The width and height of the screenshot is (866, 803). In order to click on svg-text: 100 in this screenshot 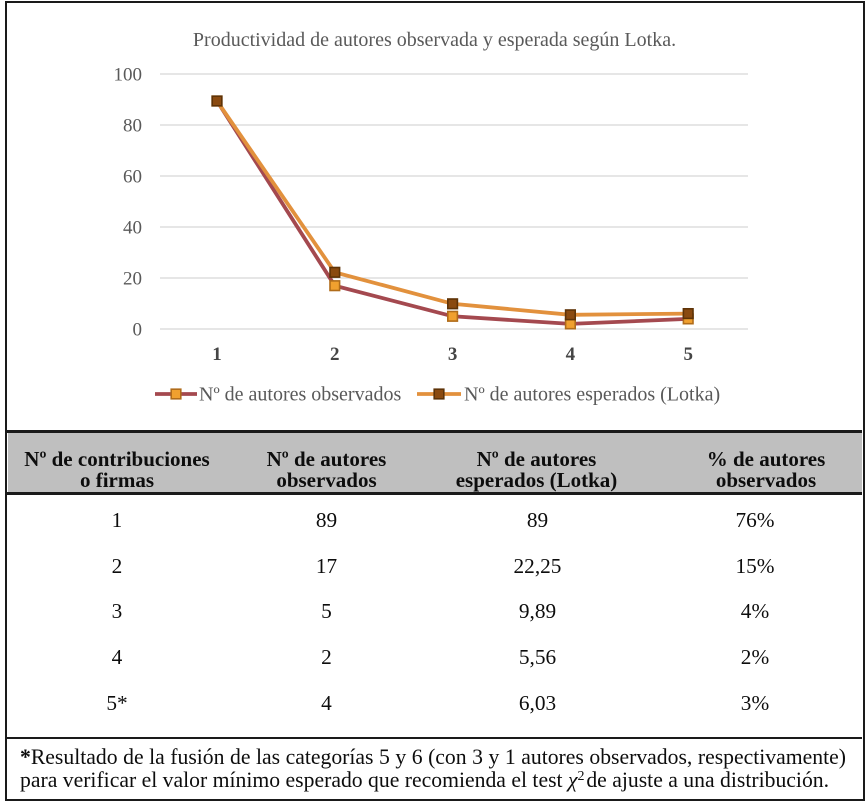, I will do `click(128, 74)`.